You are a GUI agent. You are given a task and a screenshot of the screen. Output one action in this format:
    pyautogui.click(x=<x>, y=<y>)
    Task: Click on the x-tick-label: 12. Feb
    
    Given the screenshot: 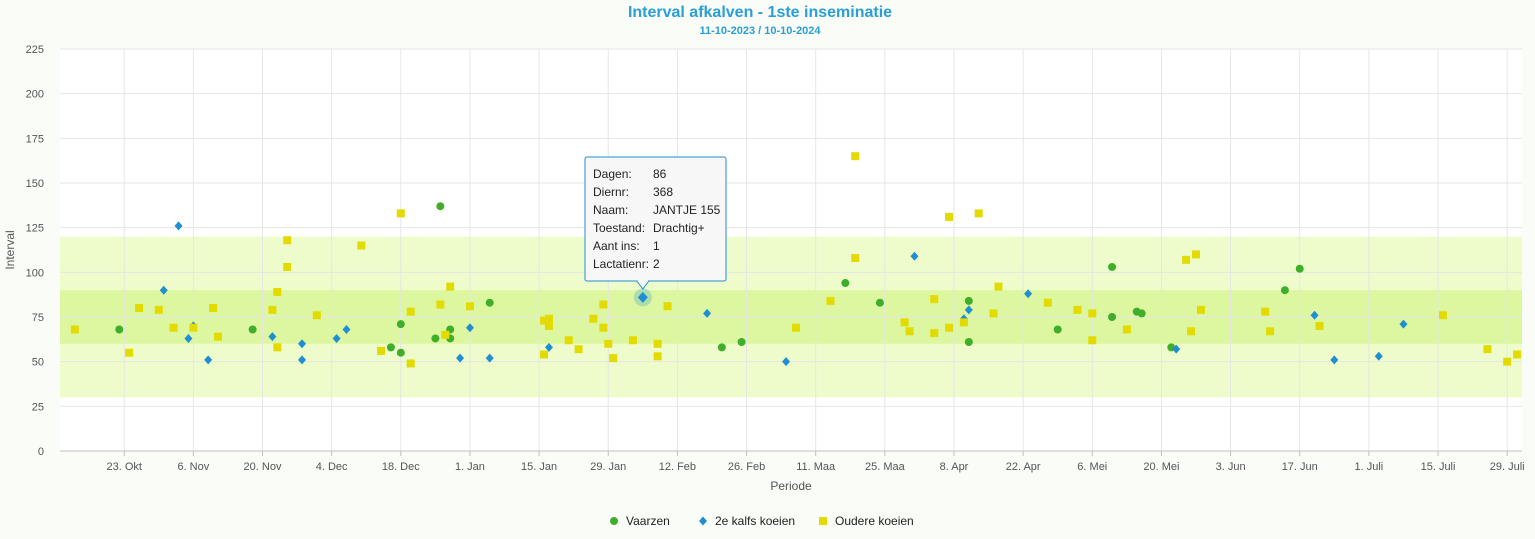 What is the action you would take?
    pyautogui.click(x=677, y=467)
    